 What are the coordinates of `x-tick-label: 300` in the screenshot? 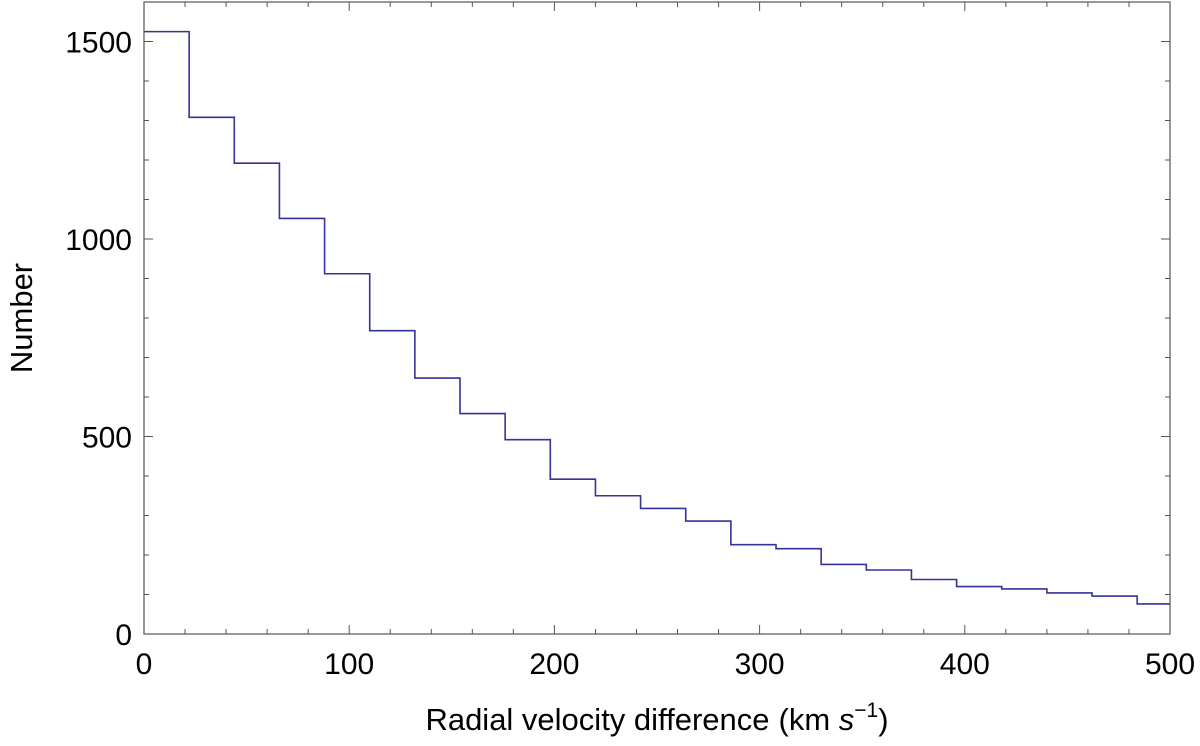 It's located at (760, 664).